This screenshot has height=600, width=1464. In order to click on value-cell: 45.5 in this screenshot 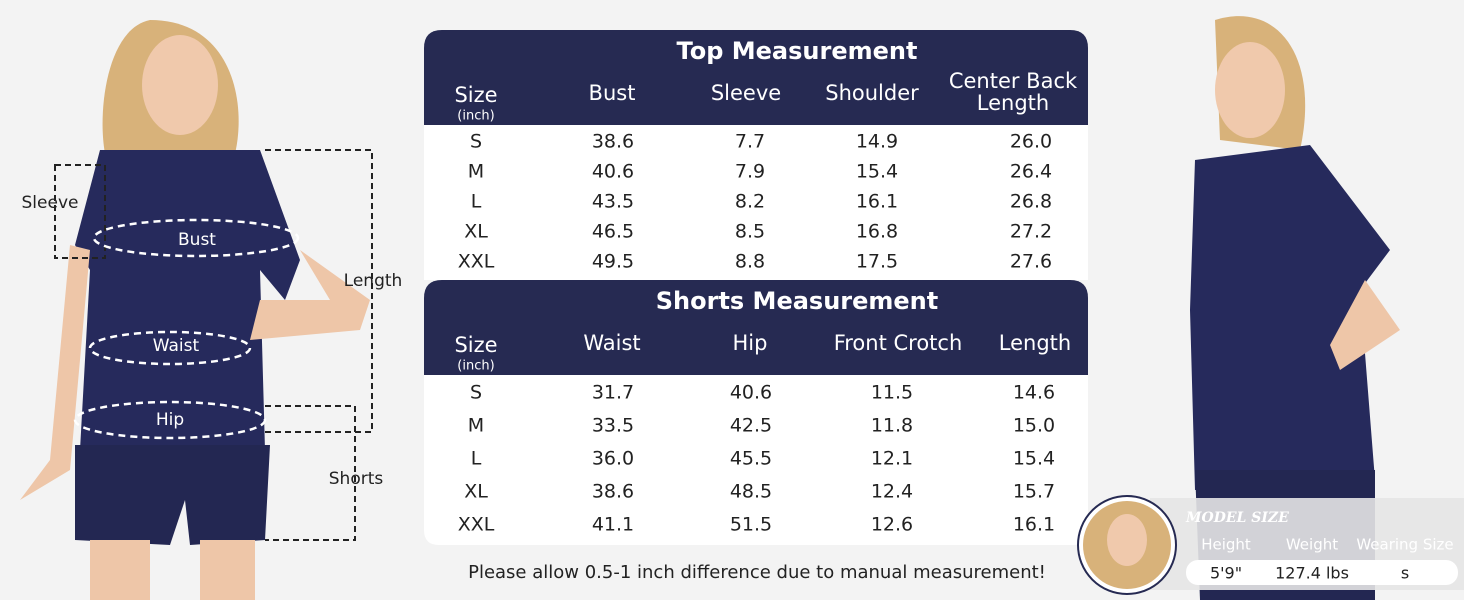, I will do `click(751, 459)`.